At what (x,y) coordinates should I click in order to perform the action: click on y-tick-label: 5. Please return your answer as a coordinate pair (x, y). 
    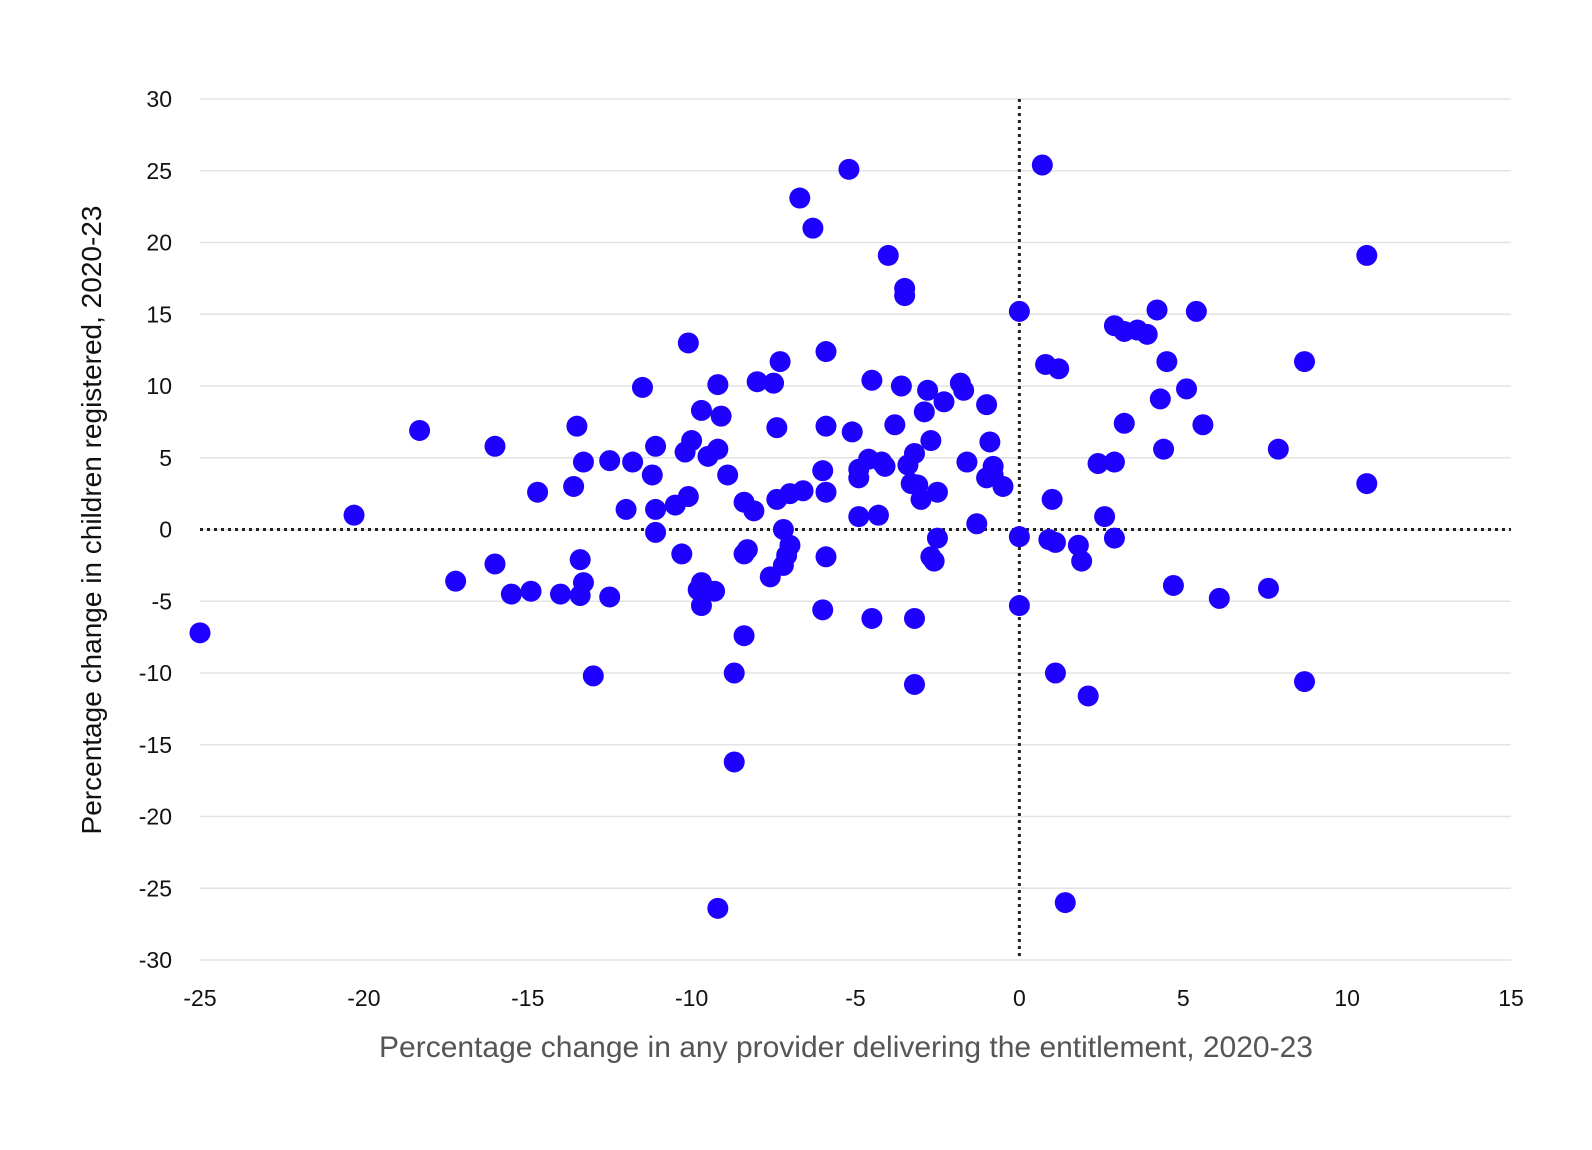
    Looking at the image, I should click on (165, 458).